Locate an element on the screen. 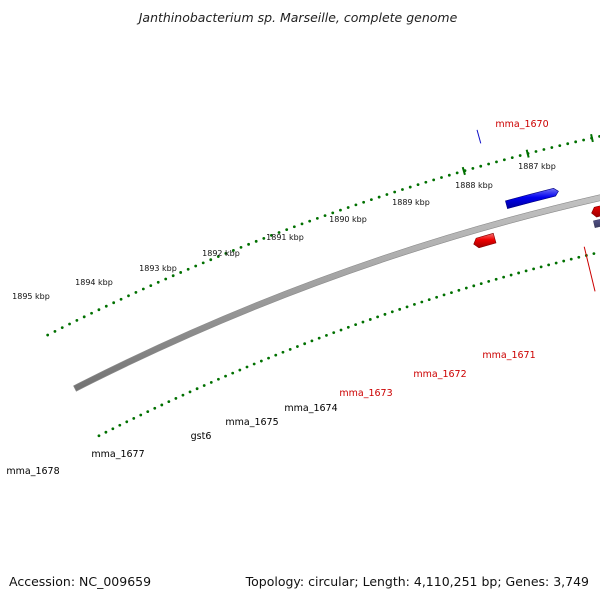 This screenshot has height=600, width=600. gene-label: mma_1678 is located at coordinates (32, 471).